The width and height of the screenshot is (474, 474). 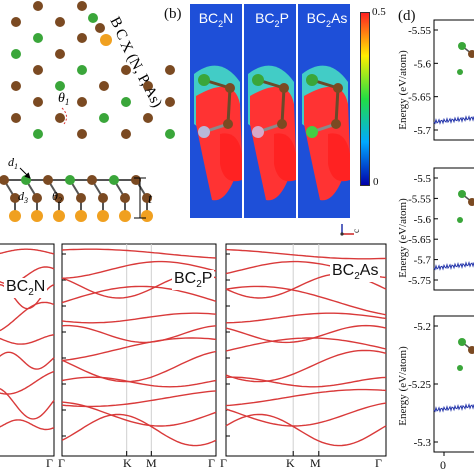 What do you see at coordinates (355, 272) in the screenshot?
I see `band-label-bc2as: BC2As` at bounding box center [355, 272].